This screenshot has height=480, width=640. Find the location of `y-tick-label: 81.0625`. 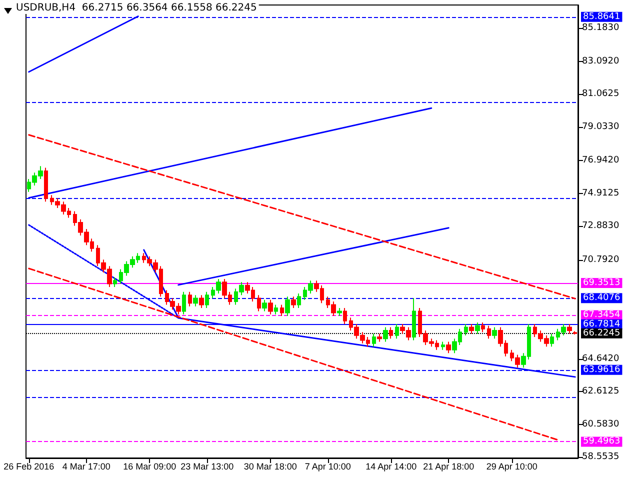

y-tick-label: 81.0625 is located at coordinates (601, 94).